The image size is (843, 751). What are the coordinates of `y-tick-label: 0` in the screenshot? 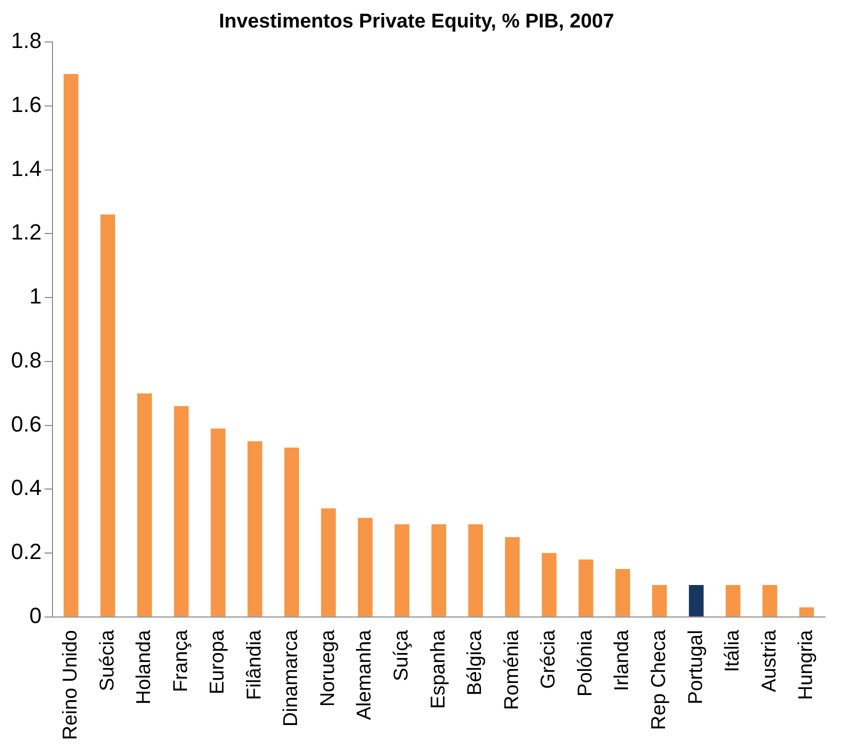 It's located at (35, 615).